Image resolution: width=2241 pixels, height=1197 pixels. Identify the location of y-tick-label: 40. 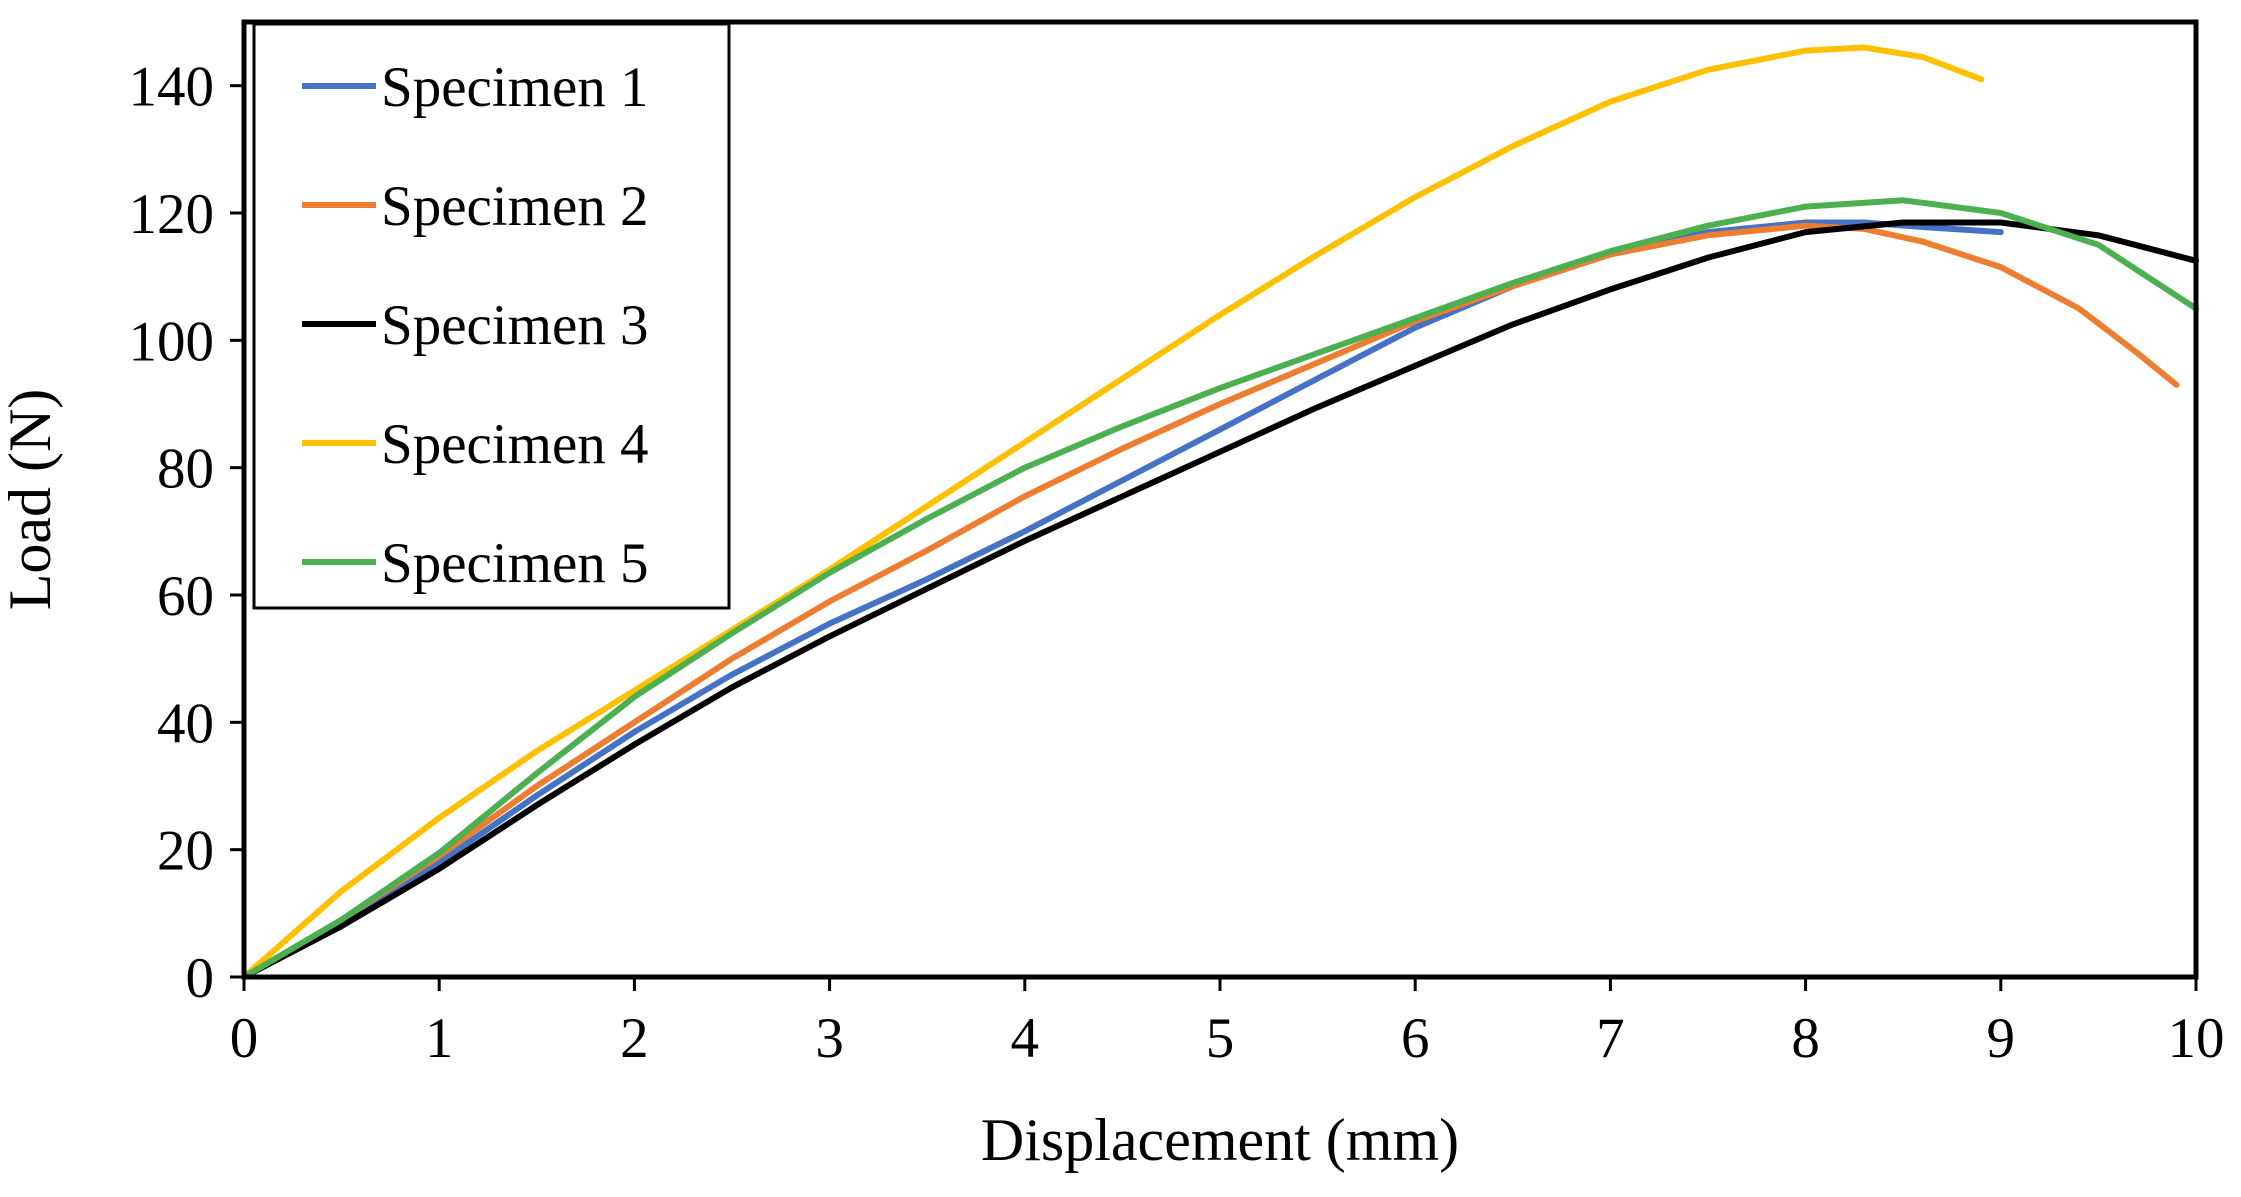
(185, 723).